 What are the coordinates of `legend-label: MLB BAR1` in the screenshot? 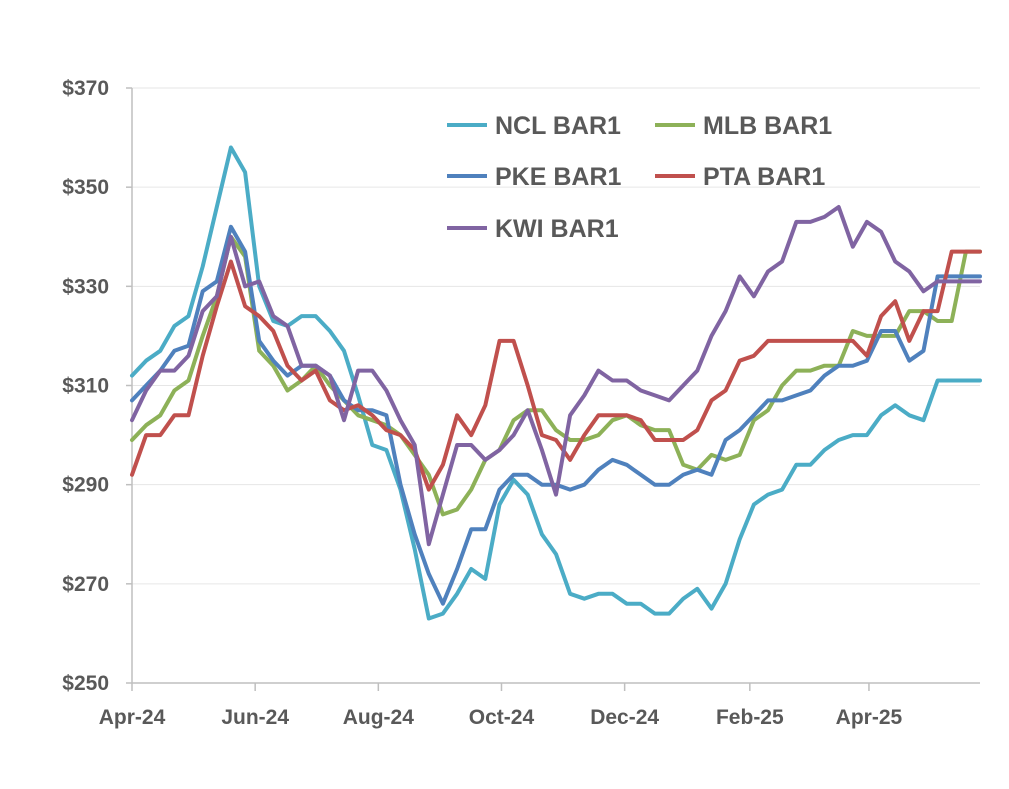 It's located at (767, 126).